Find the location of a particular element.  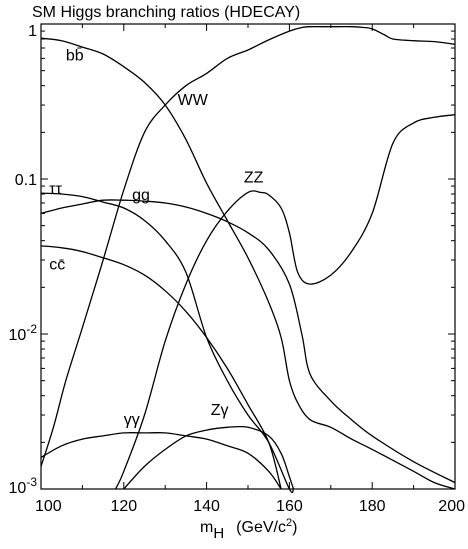

x-tick-label: 180 is located at coordinates (372, 506).